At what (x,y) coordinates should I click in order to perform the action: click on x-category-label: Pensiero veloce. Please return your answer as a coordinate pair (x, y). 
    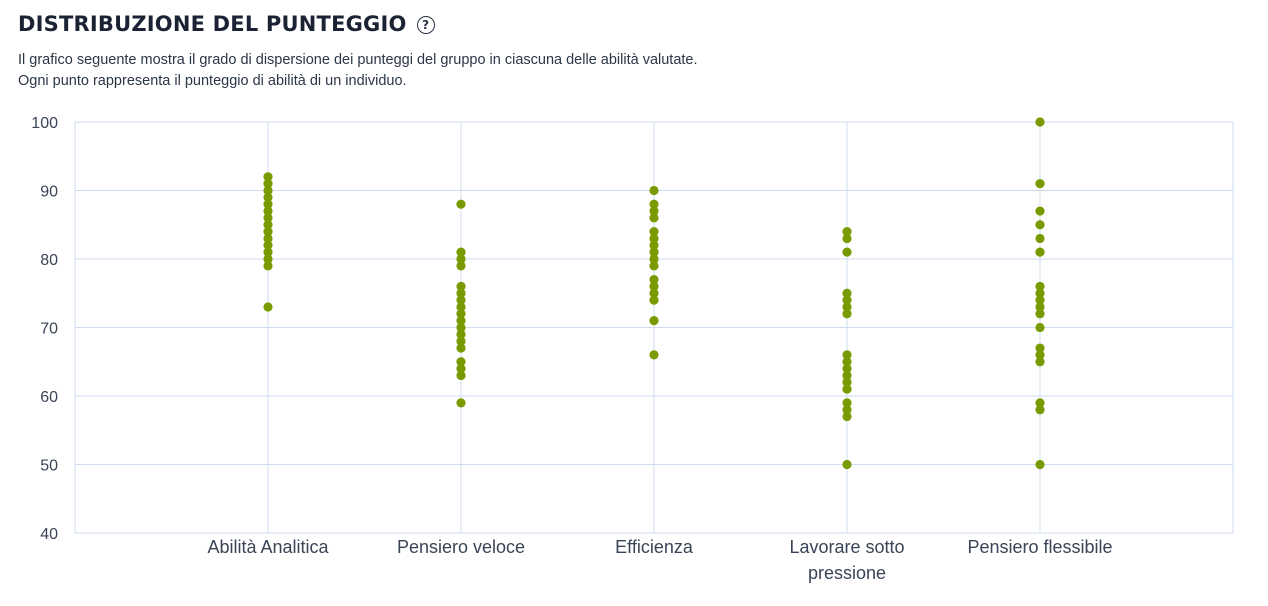
    Looking at the image, I should click on (461, 547).